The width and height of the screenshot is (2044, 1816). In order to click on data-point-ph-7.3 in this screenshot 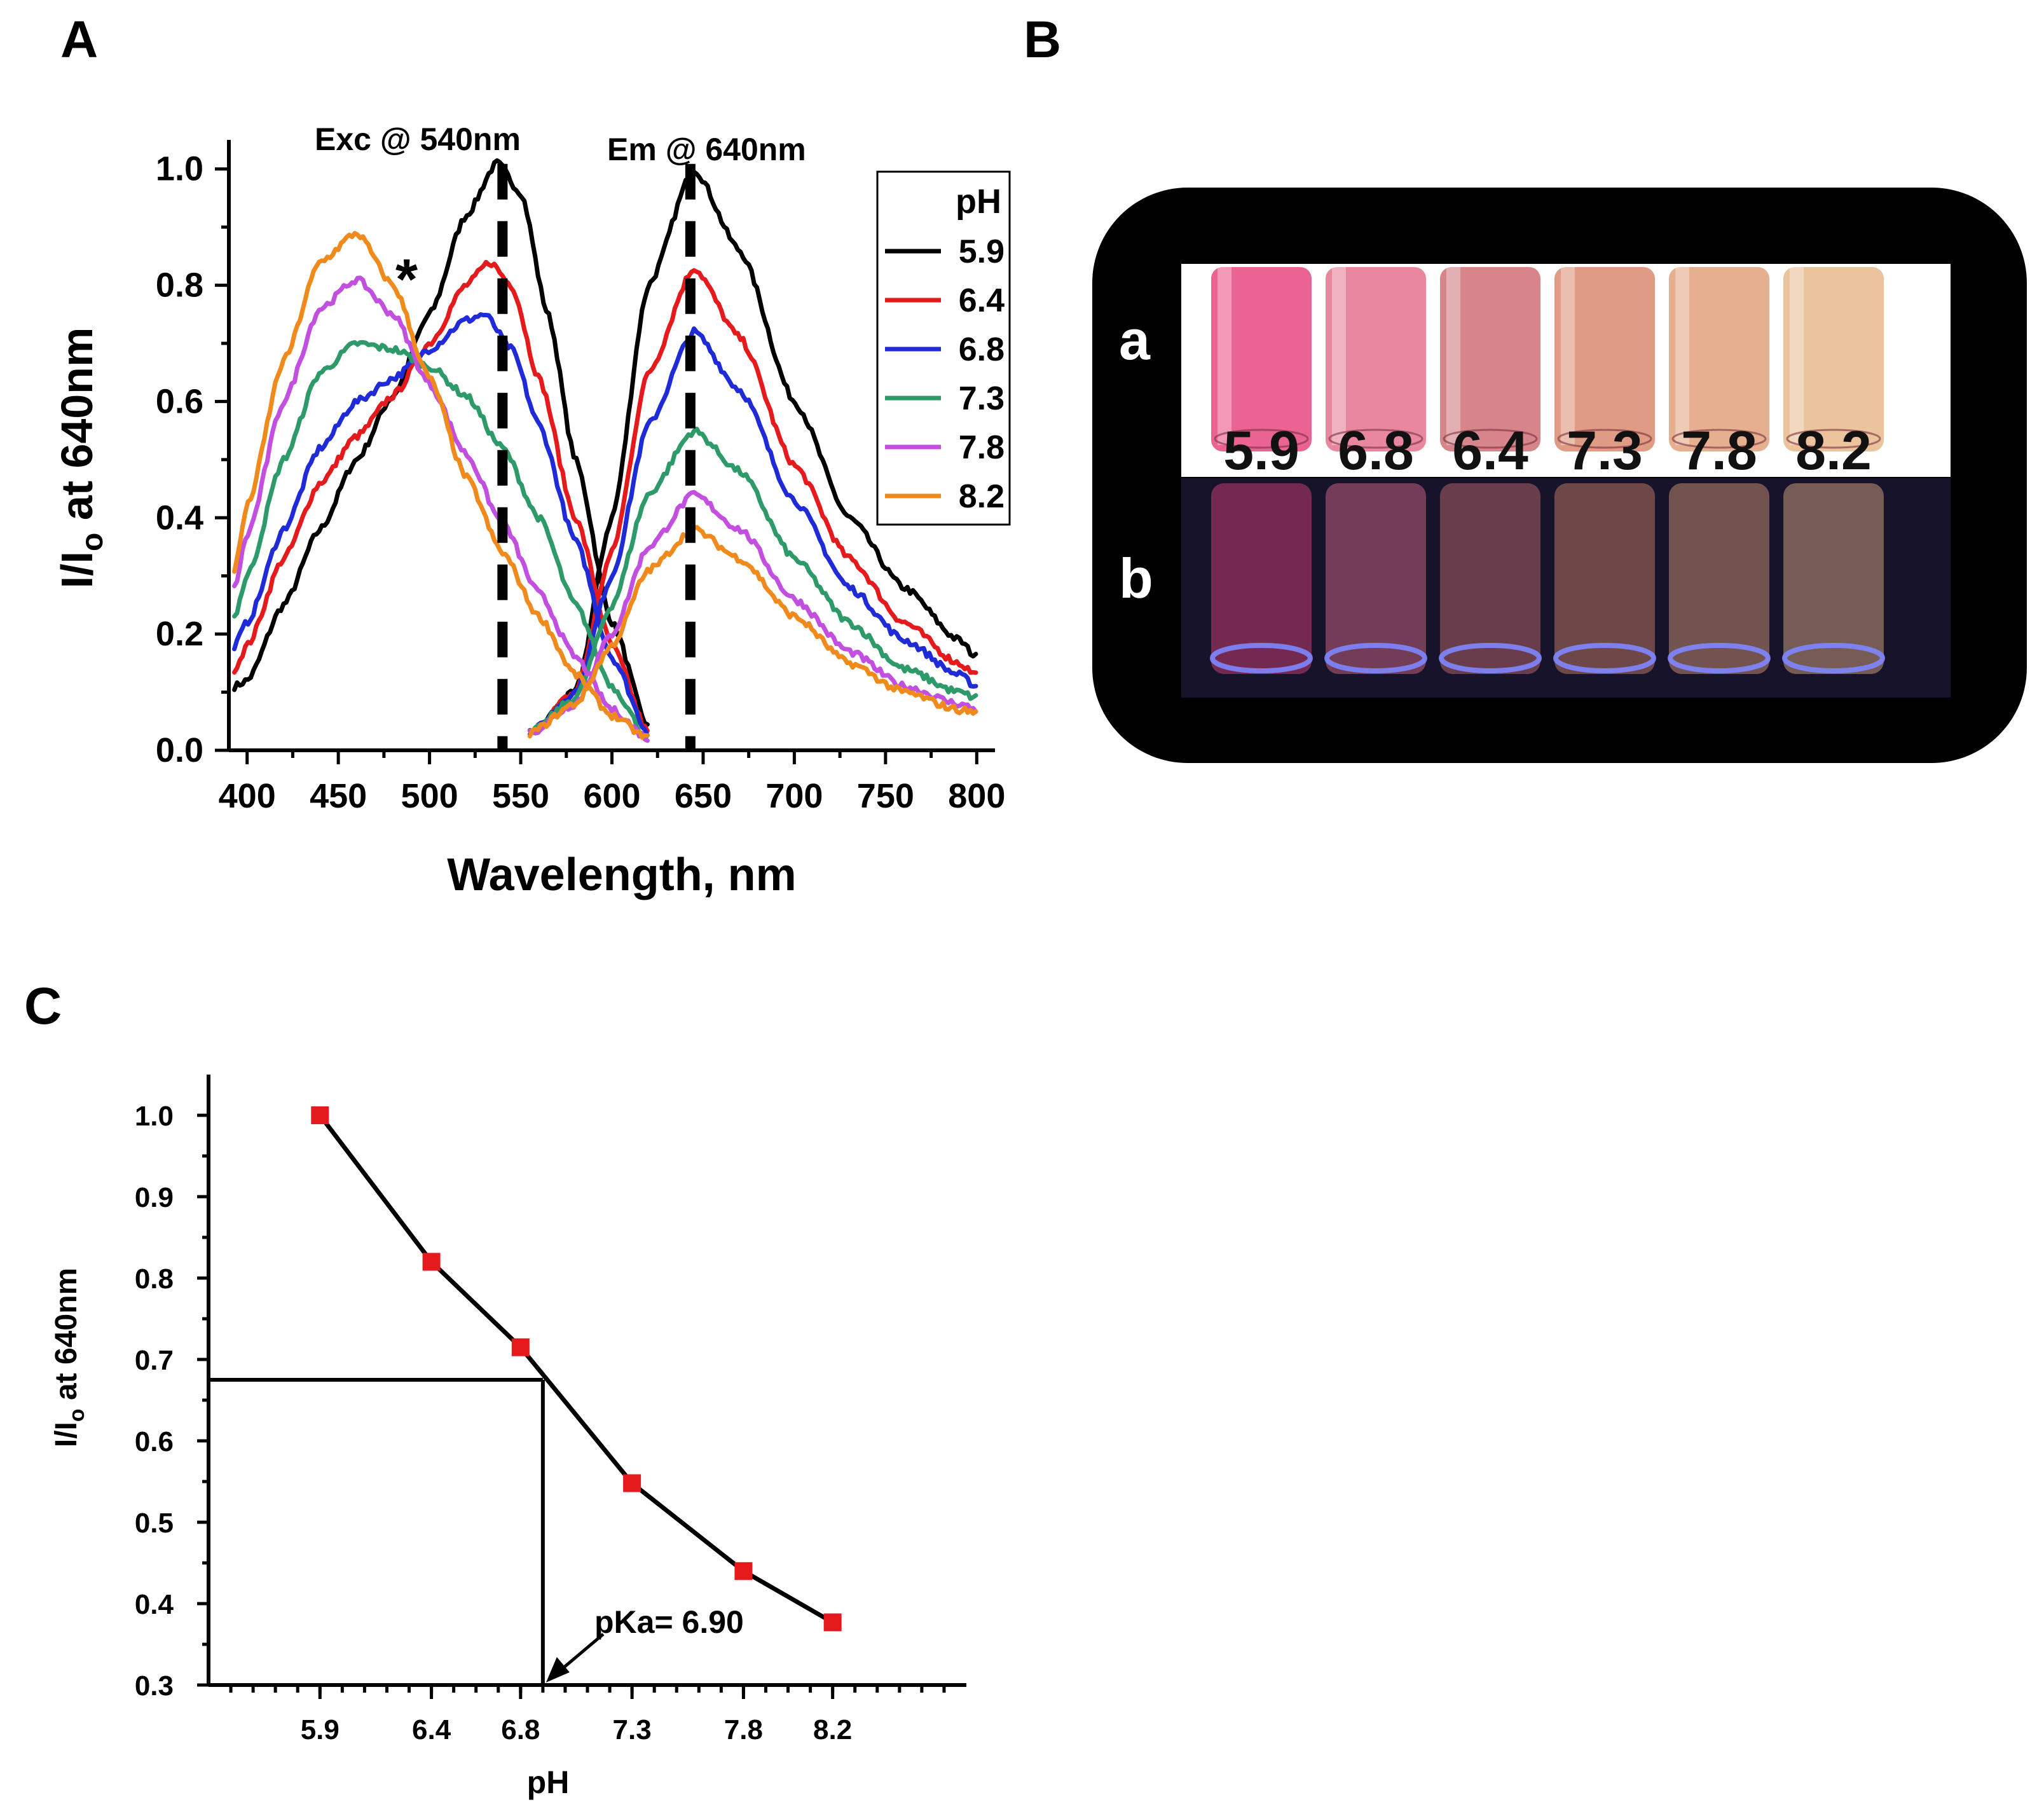, I will do `click(632, 1483)`.